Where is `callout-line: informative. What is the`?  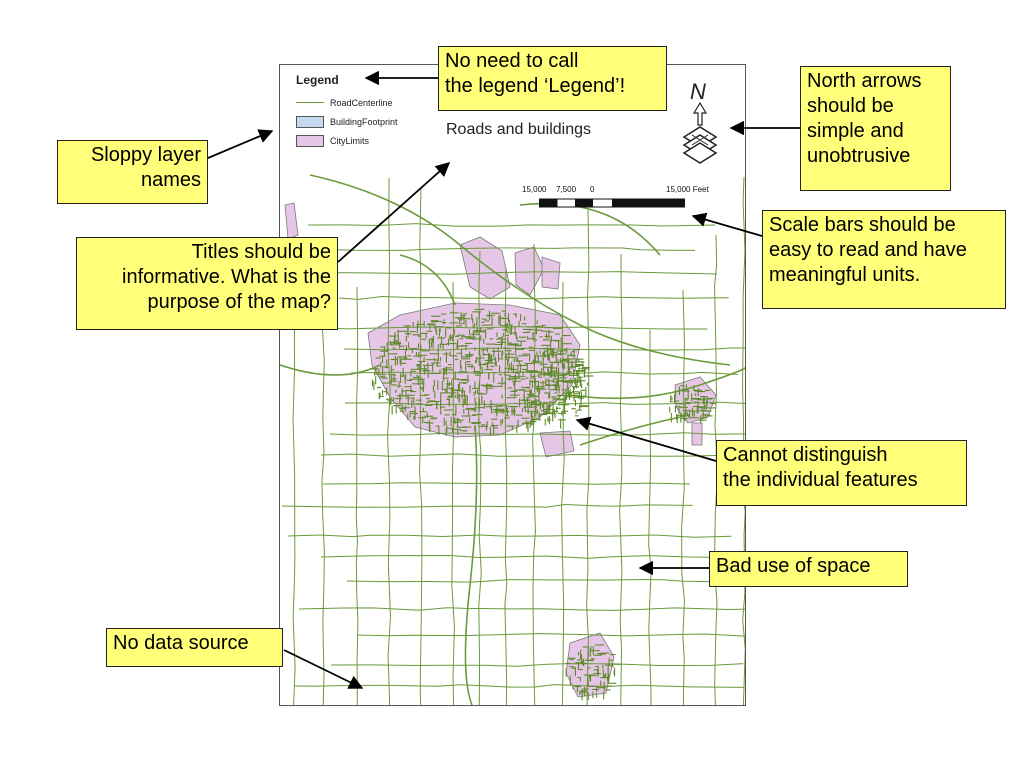 callout-line: informative. What is the is located at coordinates (226, 277).